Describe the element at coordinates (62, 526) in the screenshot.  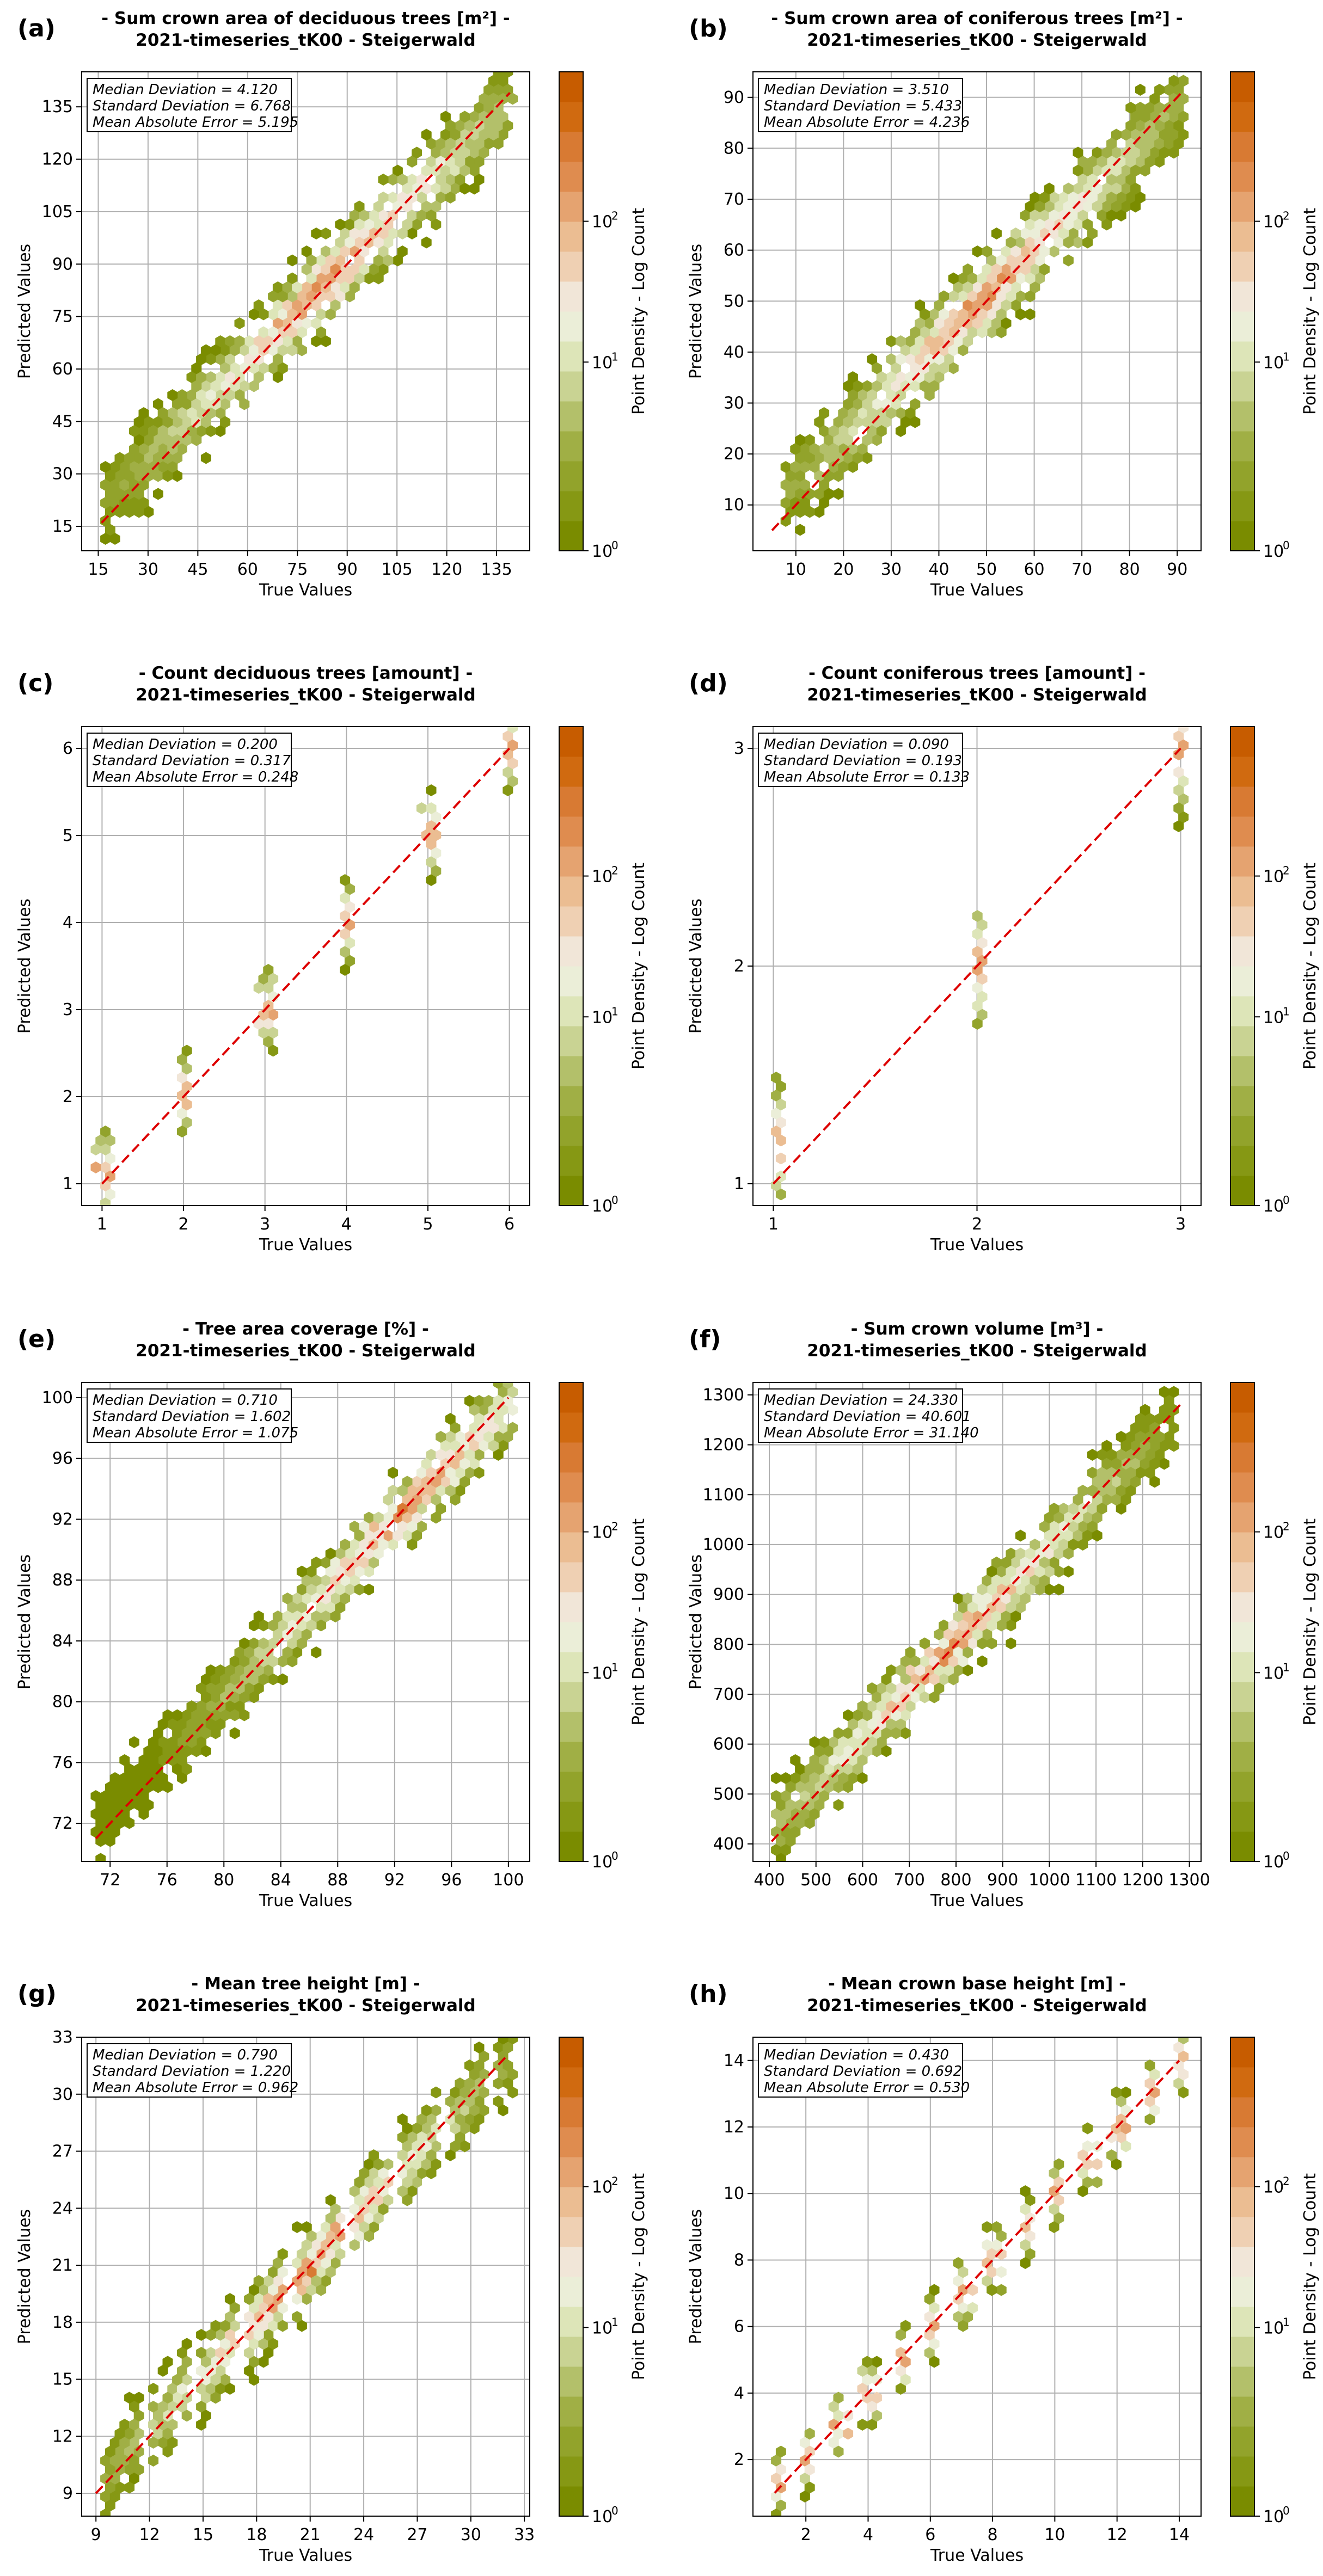
I see `y-tick-label: 15` at that location.